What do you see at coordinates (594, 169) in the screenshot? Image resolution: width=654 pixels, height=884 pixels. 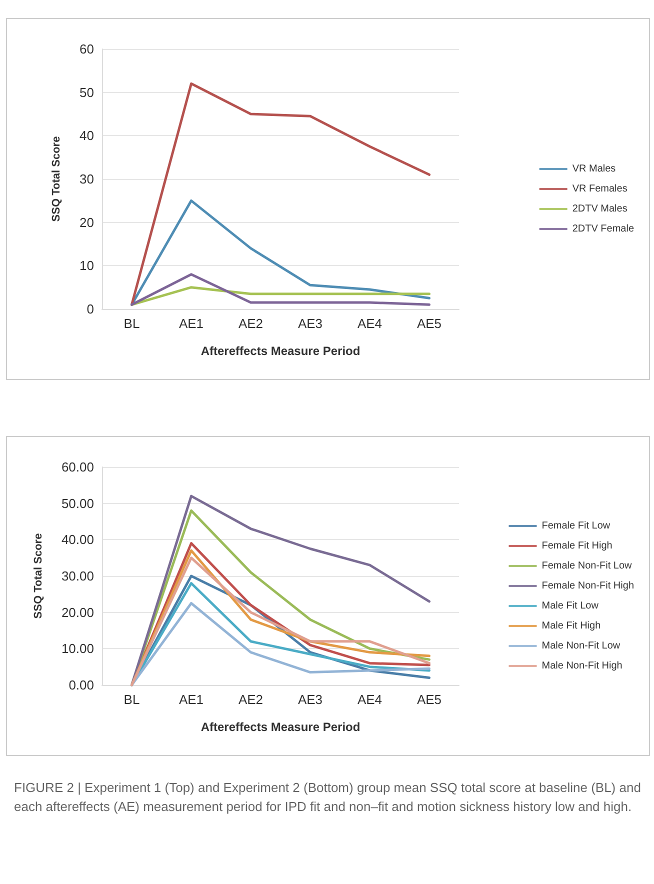 I see `legend-label: VR Males` at bounding box center [594, 169].